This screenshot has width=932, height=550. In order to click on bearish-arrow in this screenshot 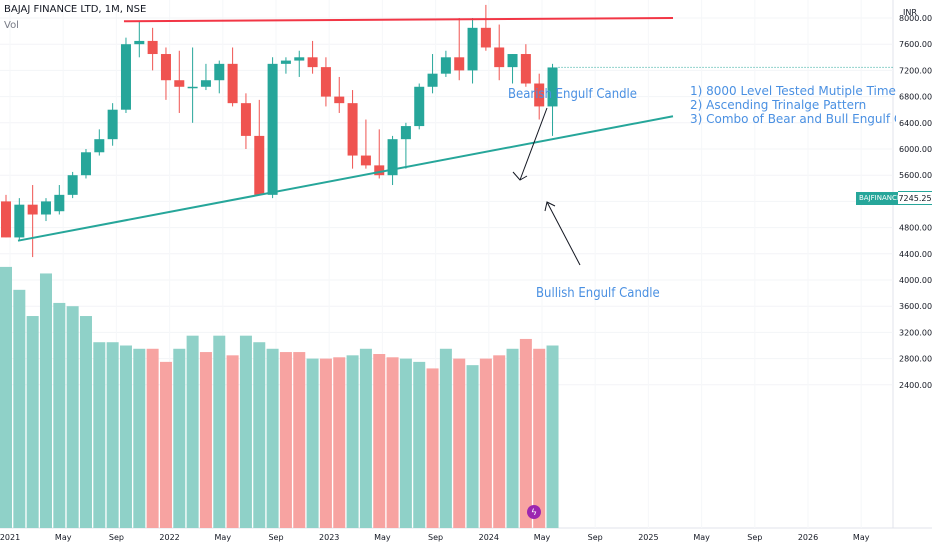, I will do `click(533, 144)`.